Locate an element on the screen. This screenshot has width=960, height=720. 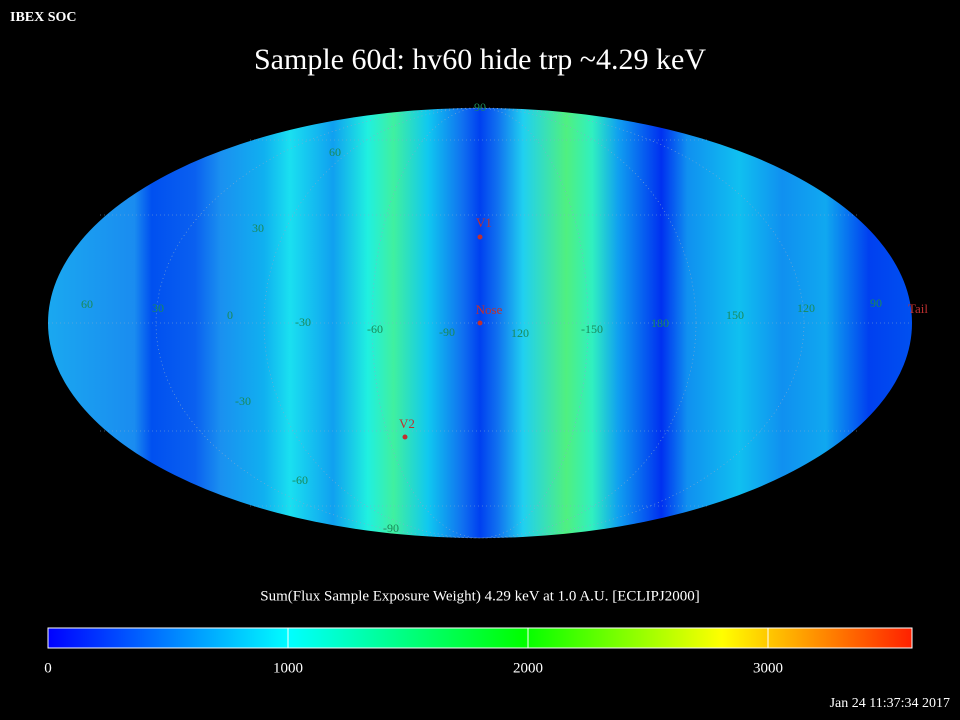
marker-label: Tail is located at coordinates (918, 308).